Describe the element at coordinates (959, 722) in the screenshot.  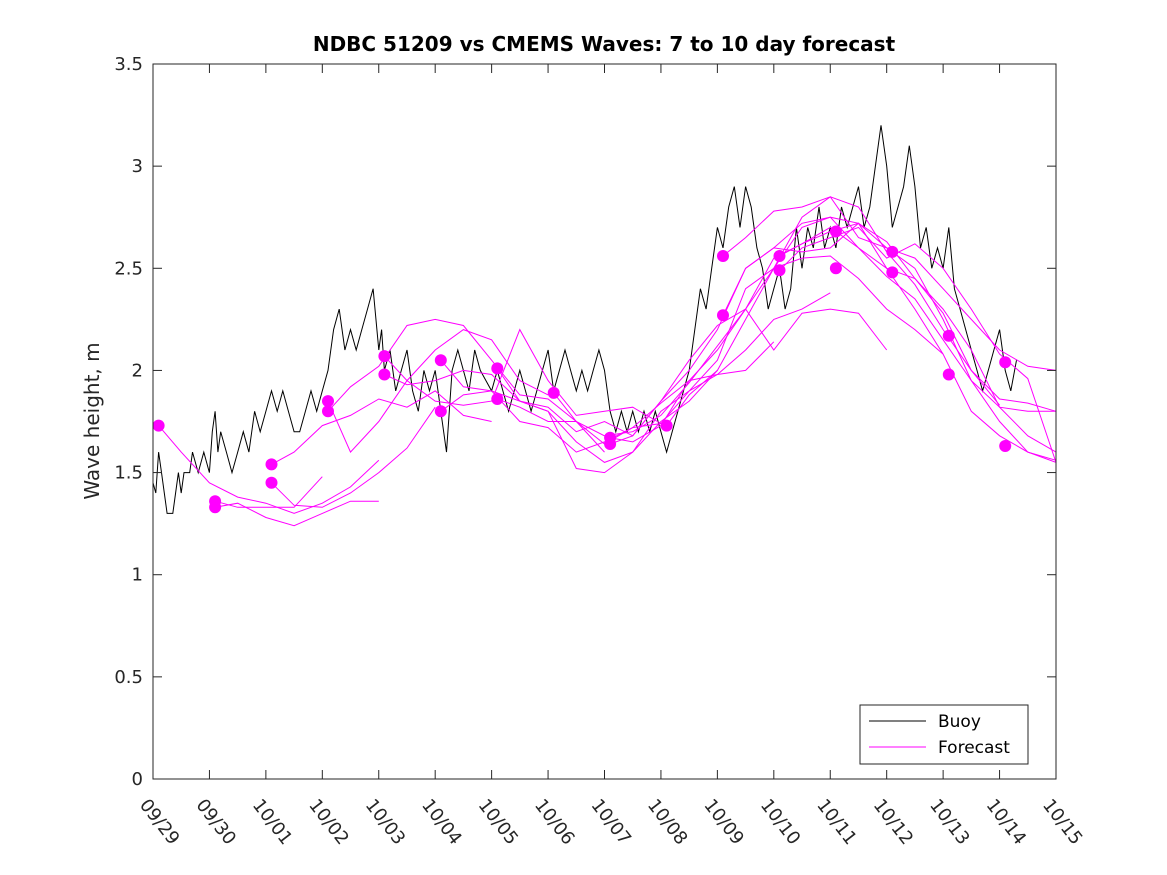
I see `legend-buoy-label: Buoy` at that location.